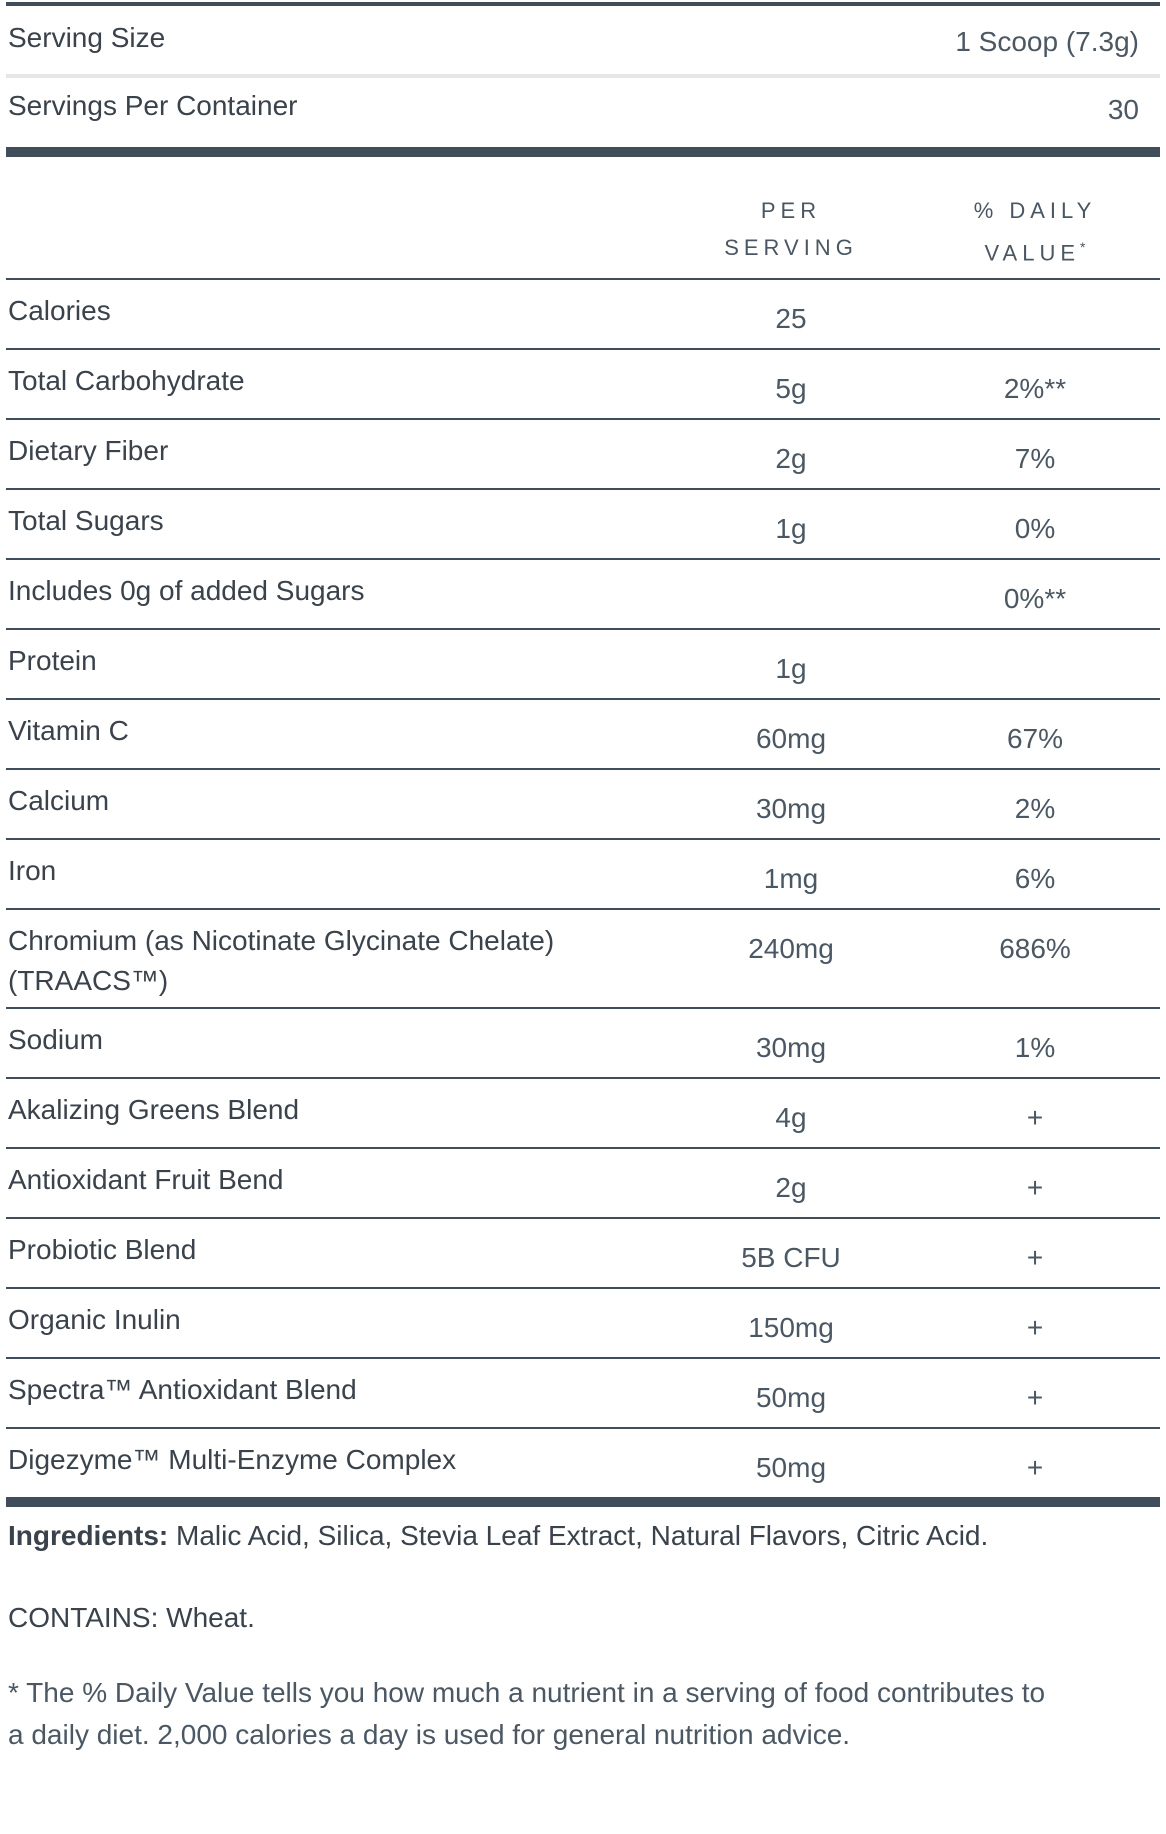  I want to click on table-row: Total Sugars 1g 0%, so click(583, 523).